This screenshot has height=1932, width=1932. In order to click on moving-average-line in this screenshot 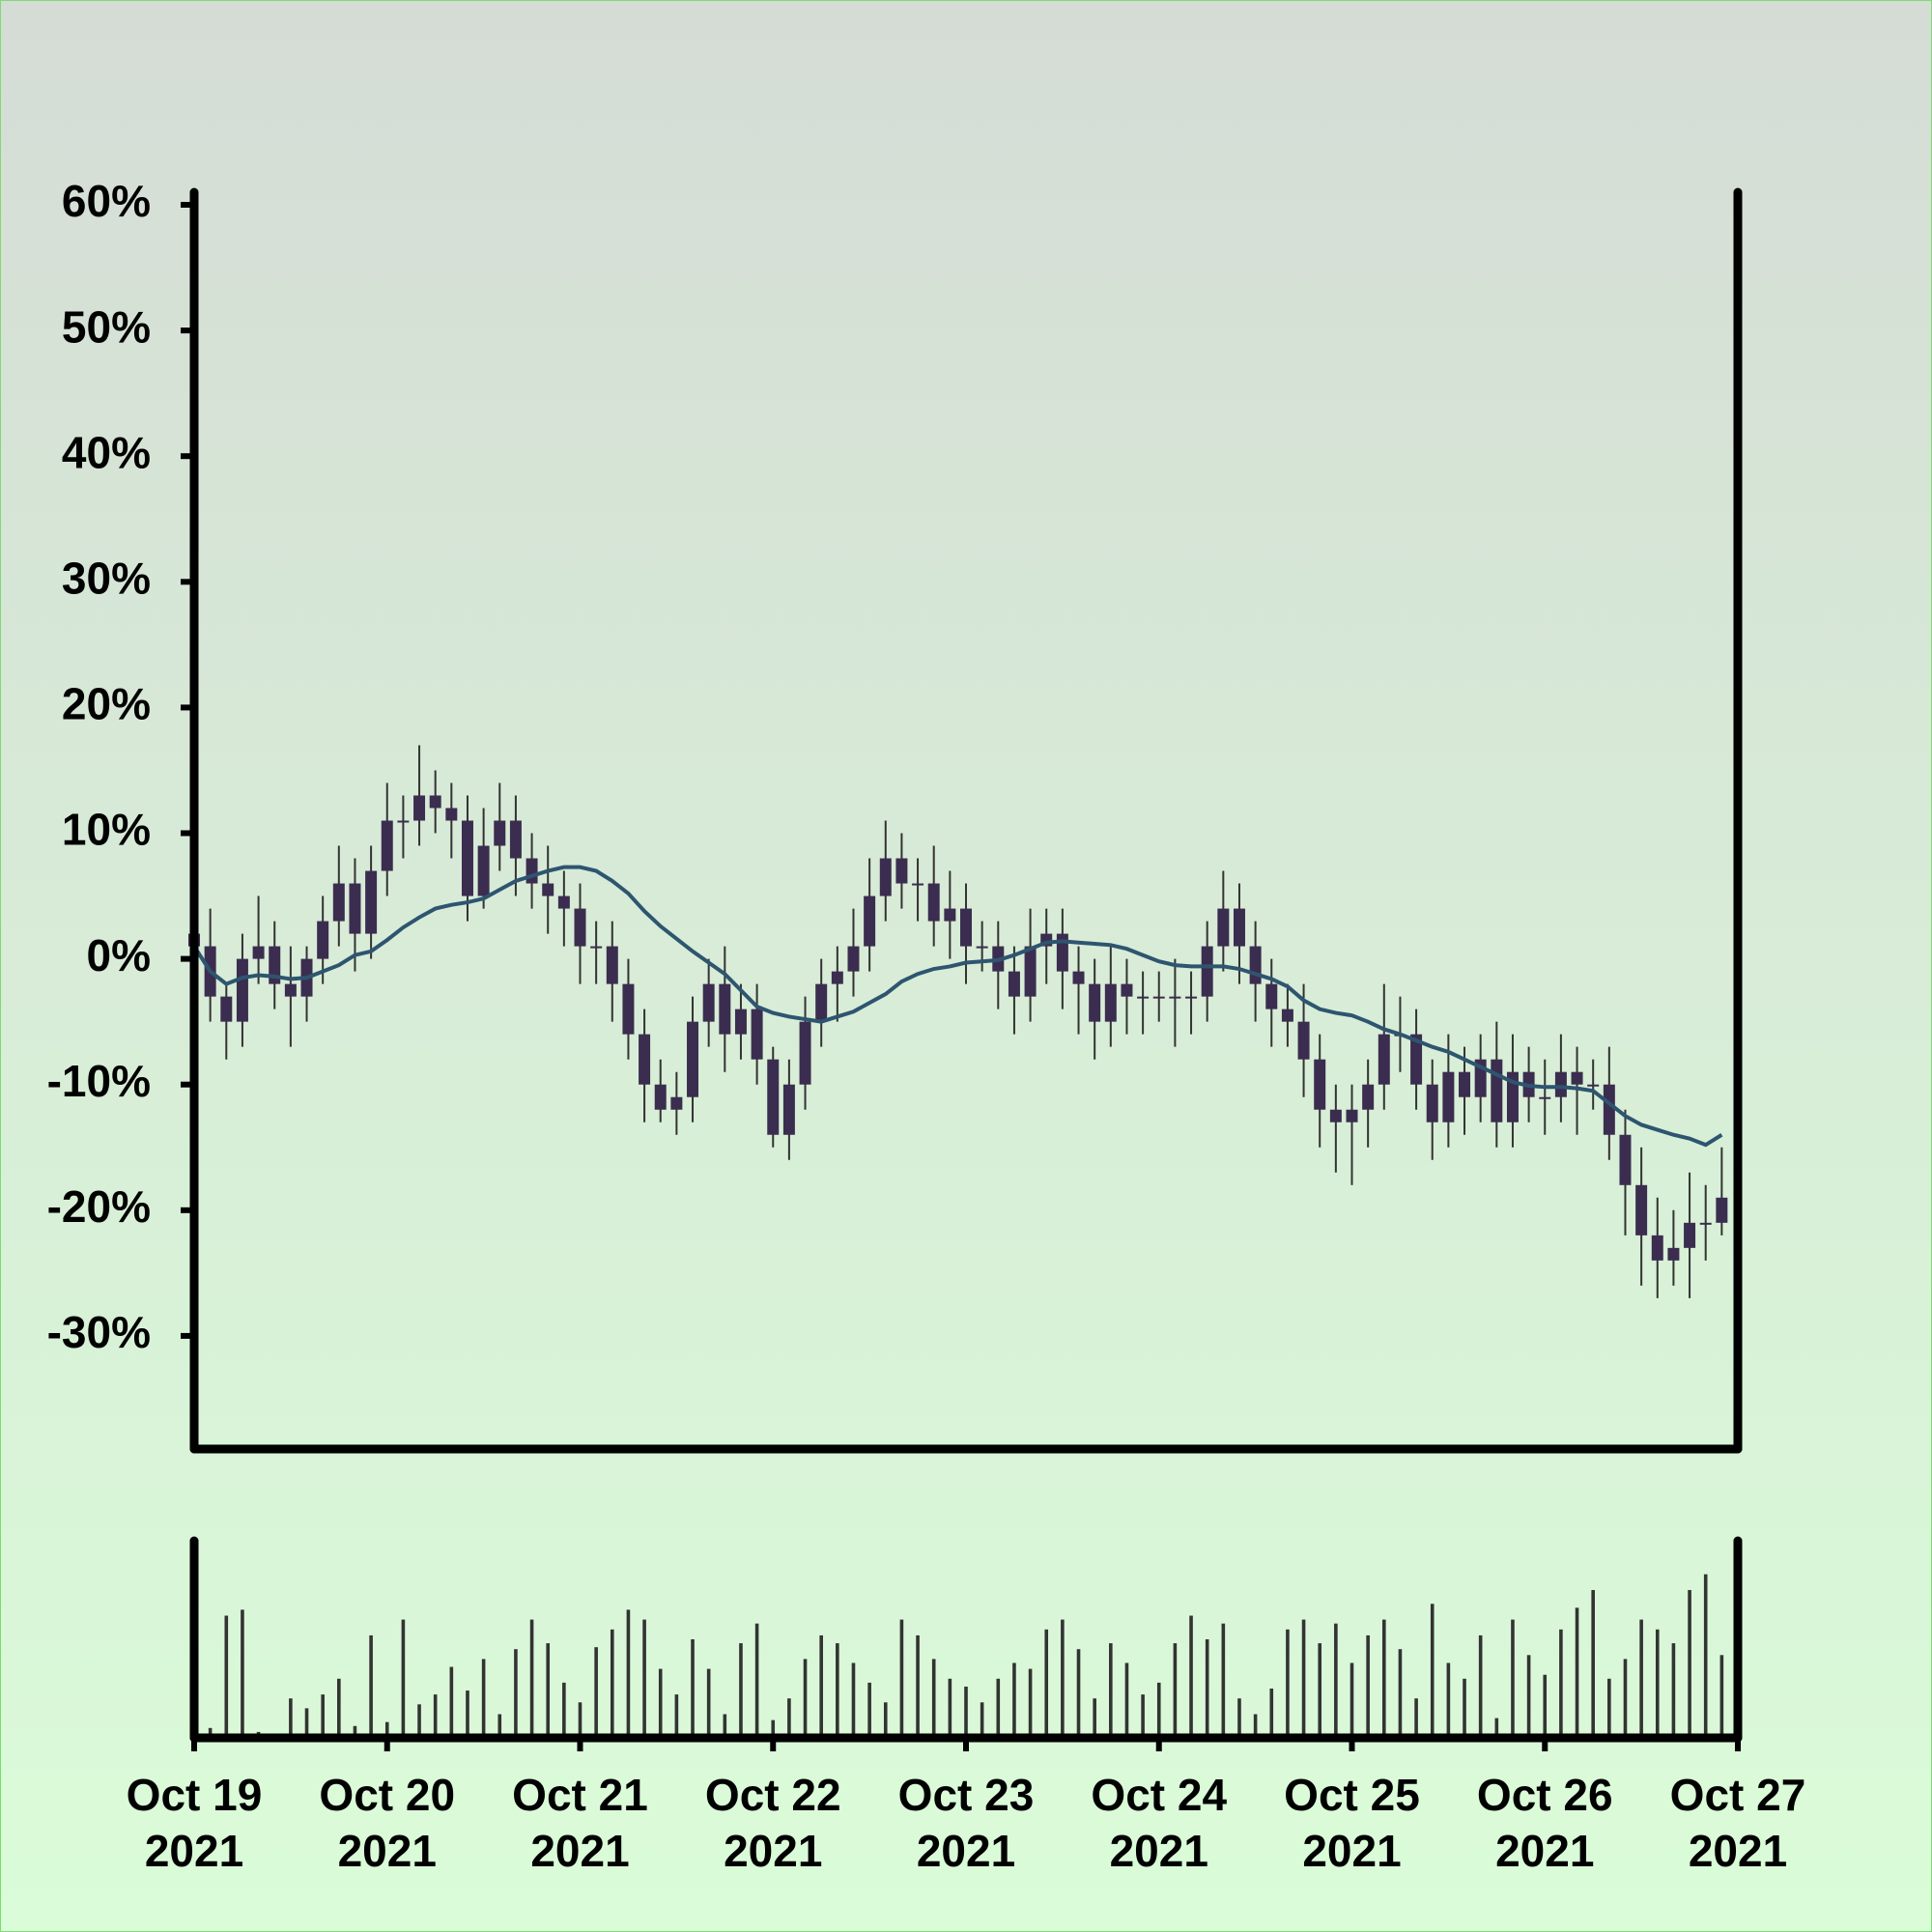, I will do `click(957, 1006)`.